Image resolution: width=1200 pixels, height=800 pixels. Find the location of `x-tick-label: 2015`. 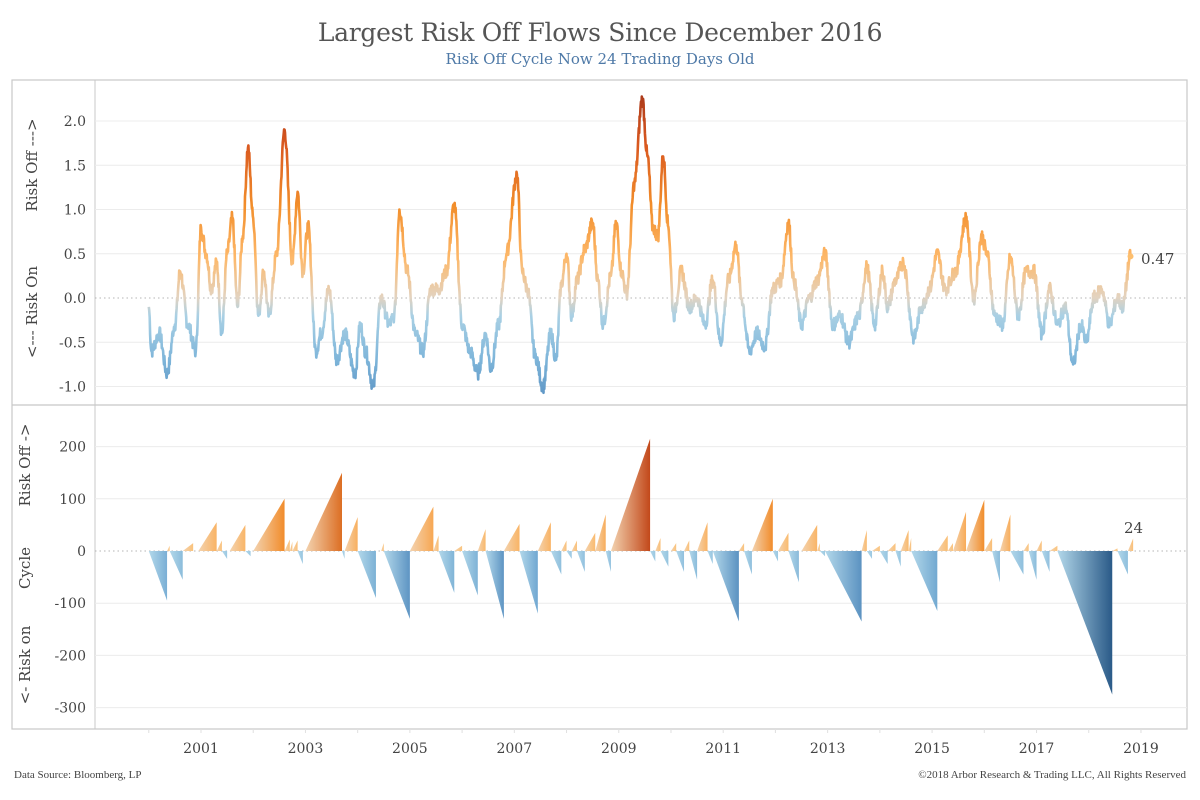

x-tick-label: 2015 is located at coordinates (932, 749).